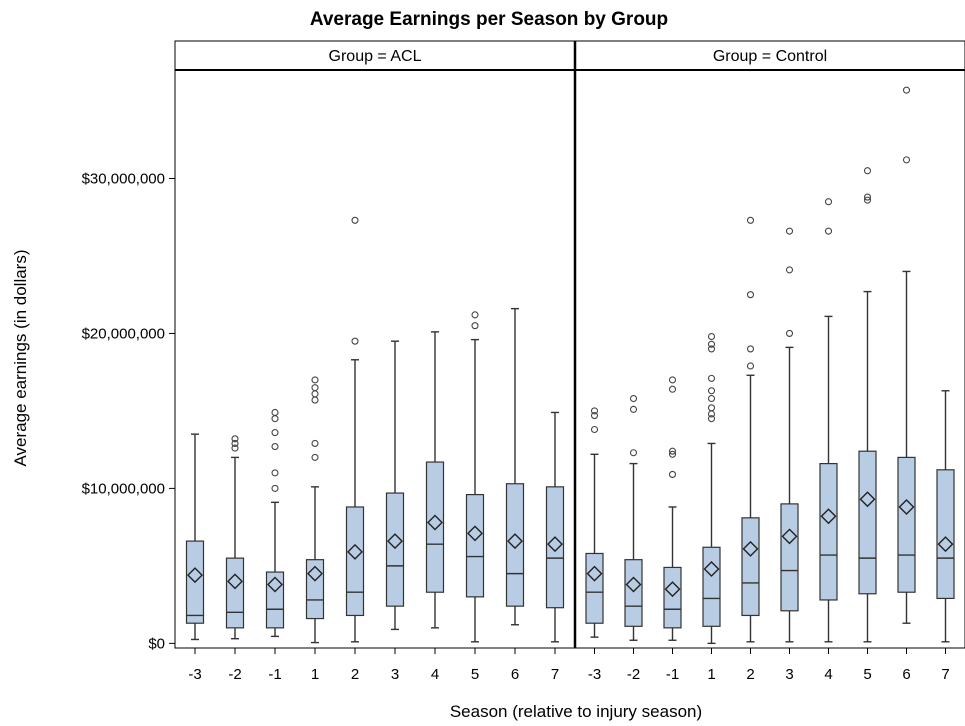  What do you see at coordinates (194, 674) in the screenshot?
I see `x-tick-label: -3` at bounding box center [194, 674].